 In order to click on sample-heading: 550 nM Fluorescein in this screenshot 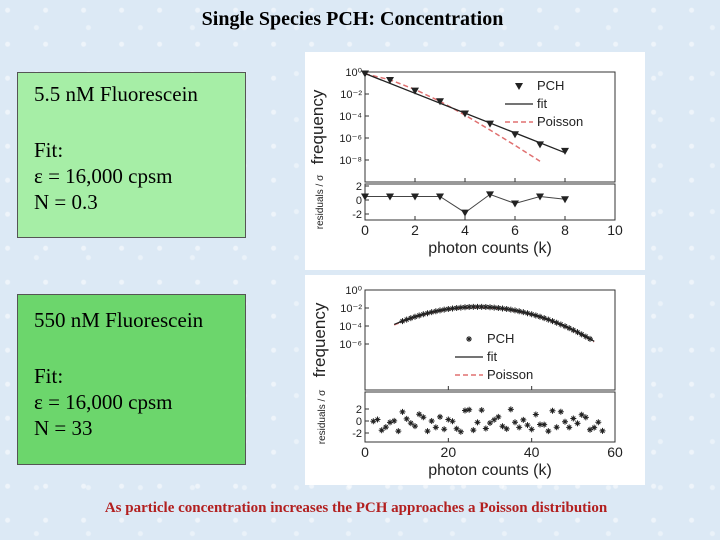, I will do `click(119, 320)`.